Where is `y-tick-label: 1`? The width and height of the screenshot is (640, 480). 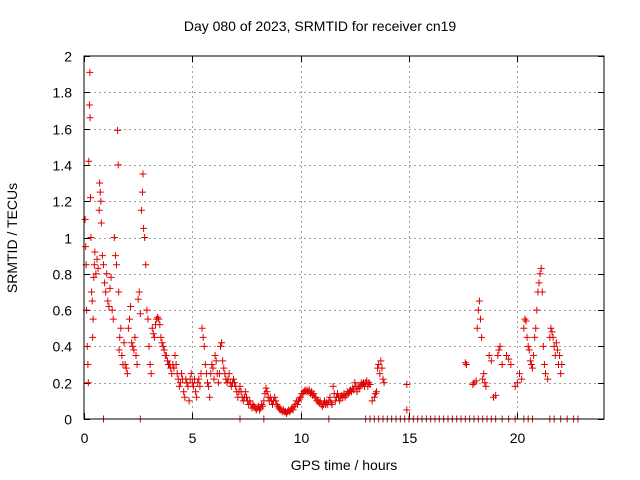
y-tick-label: 1 is located at coordinates (68, 239).